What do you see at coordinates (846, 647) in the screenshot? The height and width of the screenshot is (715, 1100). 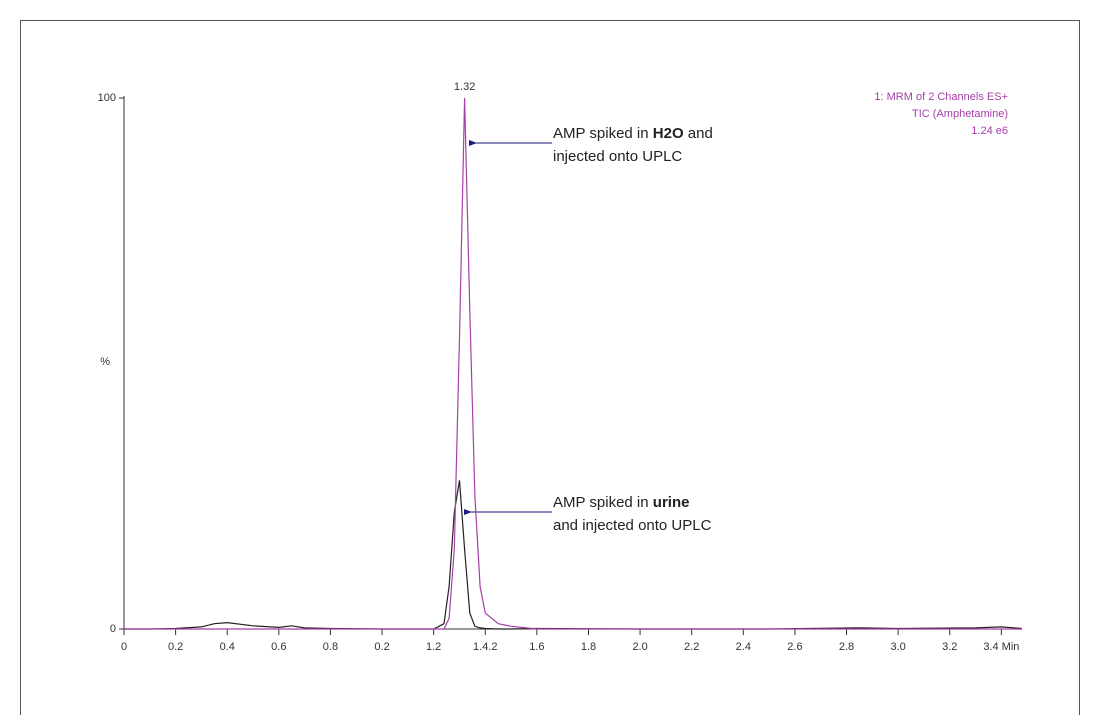 I see `x-tick-label: 2.8` at bounding box center [846, 647].